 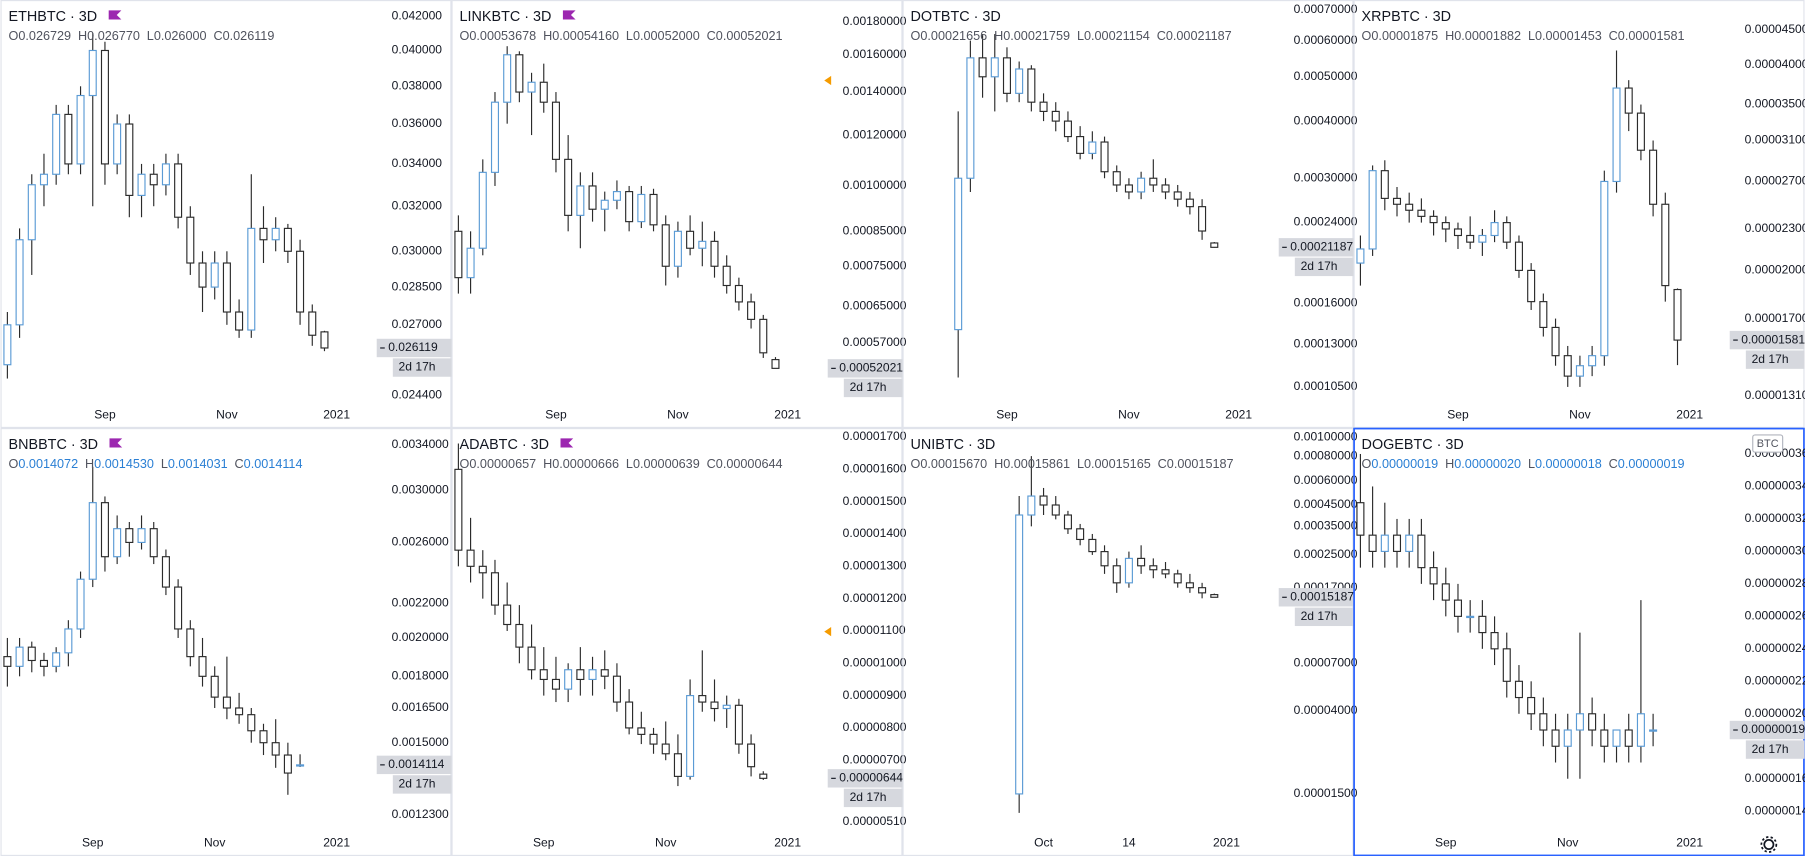 What do you see at coordinates (1775, 616) in the screenshot?
I see `y-tick-label: 0.00000026` at bounding box center [1775, 616].